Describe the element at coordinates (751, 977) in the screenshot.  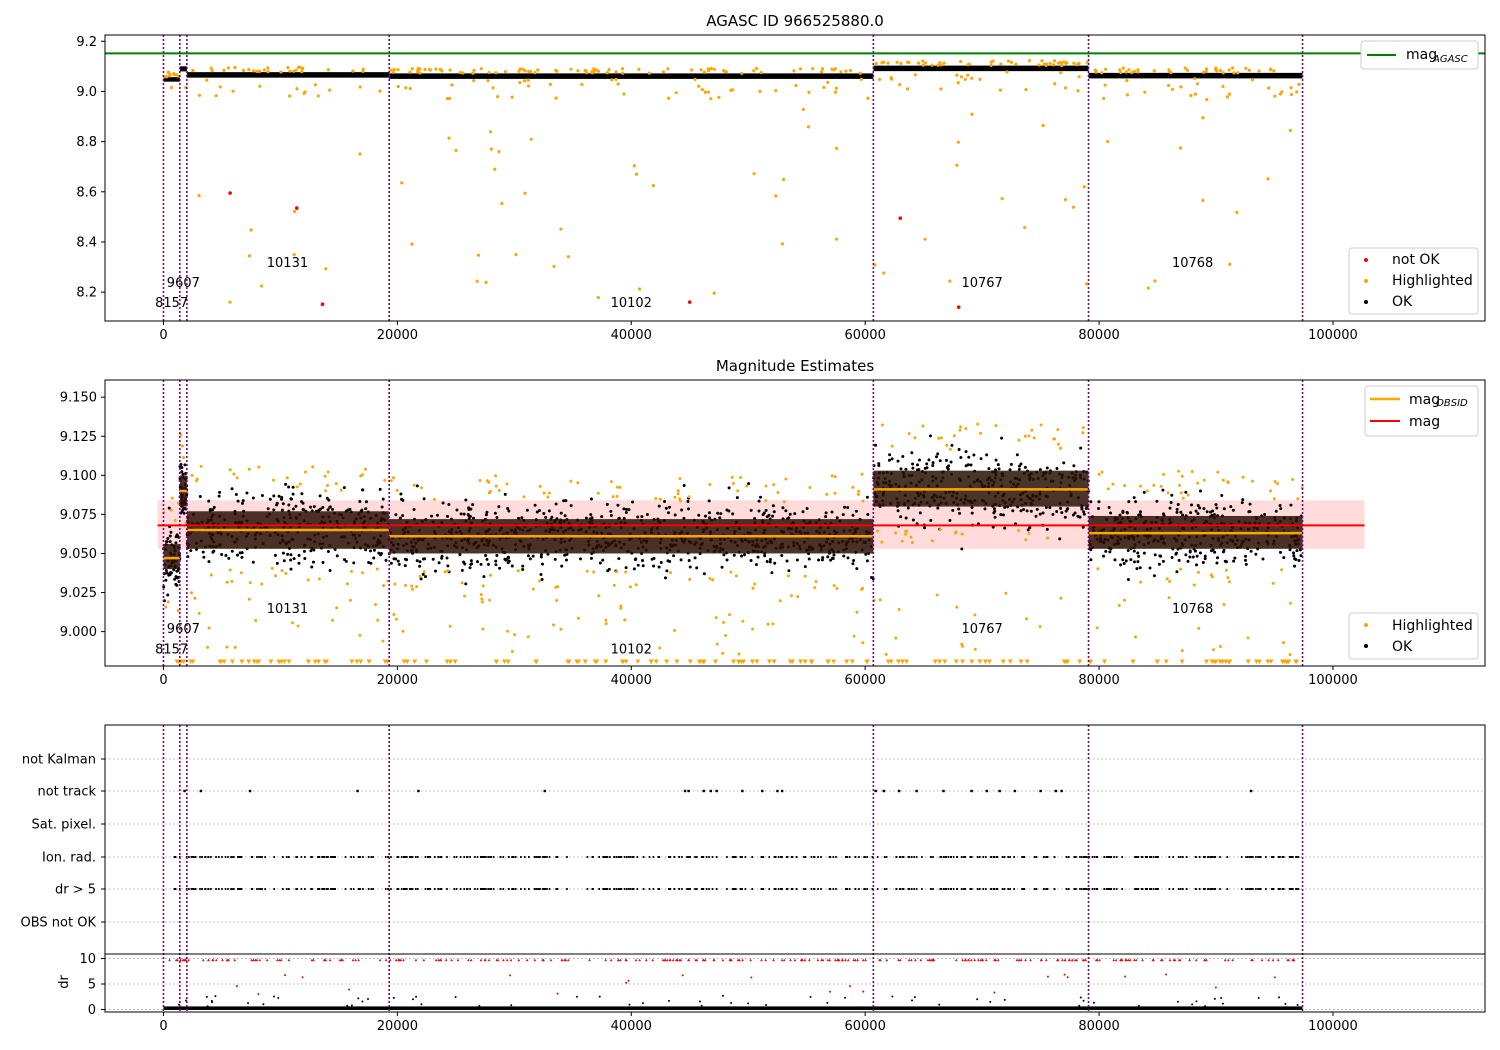
I see `dr-outlier-point` at that location.